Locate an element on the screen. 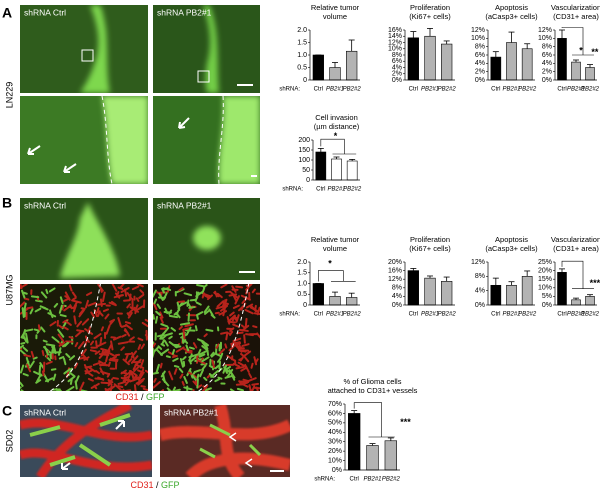 The width and height of the screenshot is (600, 492). y-tick-label: 20% is located at coordinates (395, 262).